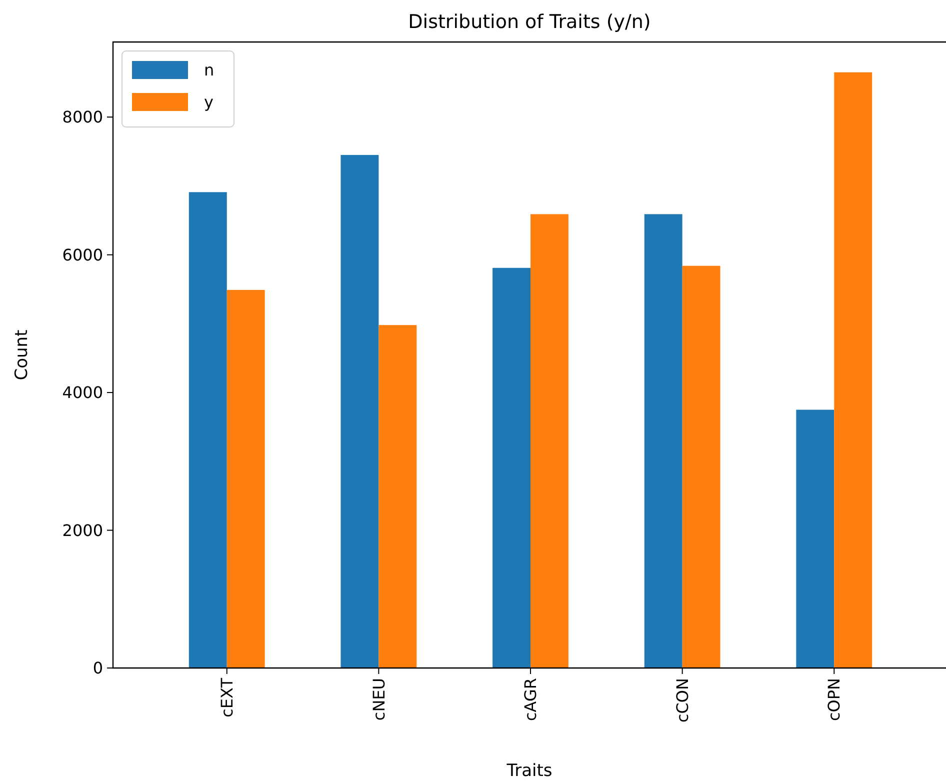 The image size is (946, 784). I want to click on x-tick-label: cCON, so click(682, 700).